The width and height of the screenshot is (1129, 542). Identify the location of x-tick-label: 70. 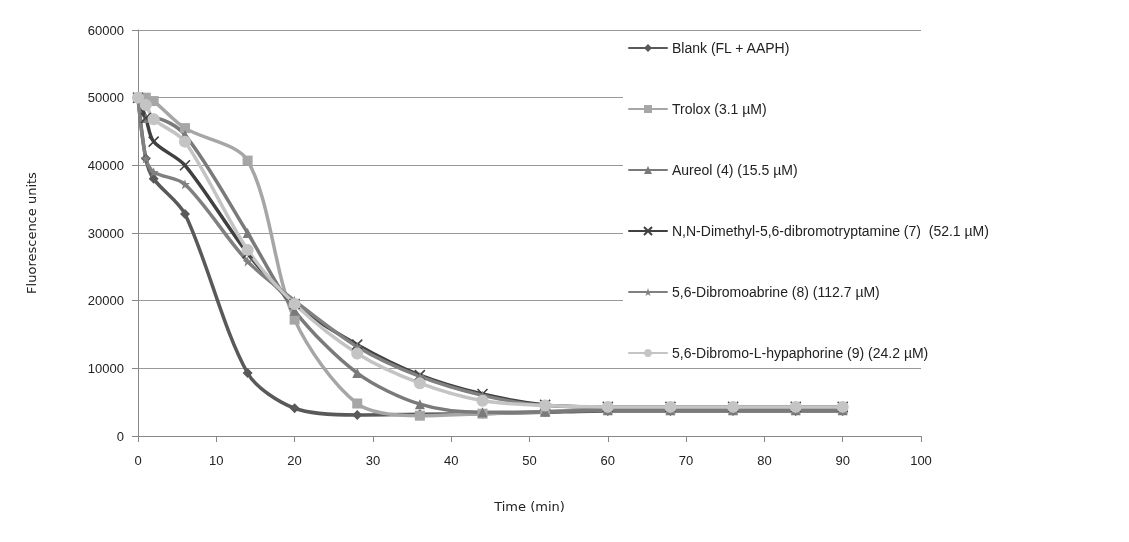
(686, 460).